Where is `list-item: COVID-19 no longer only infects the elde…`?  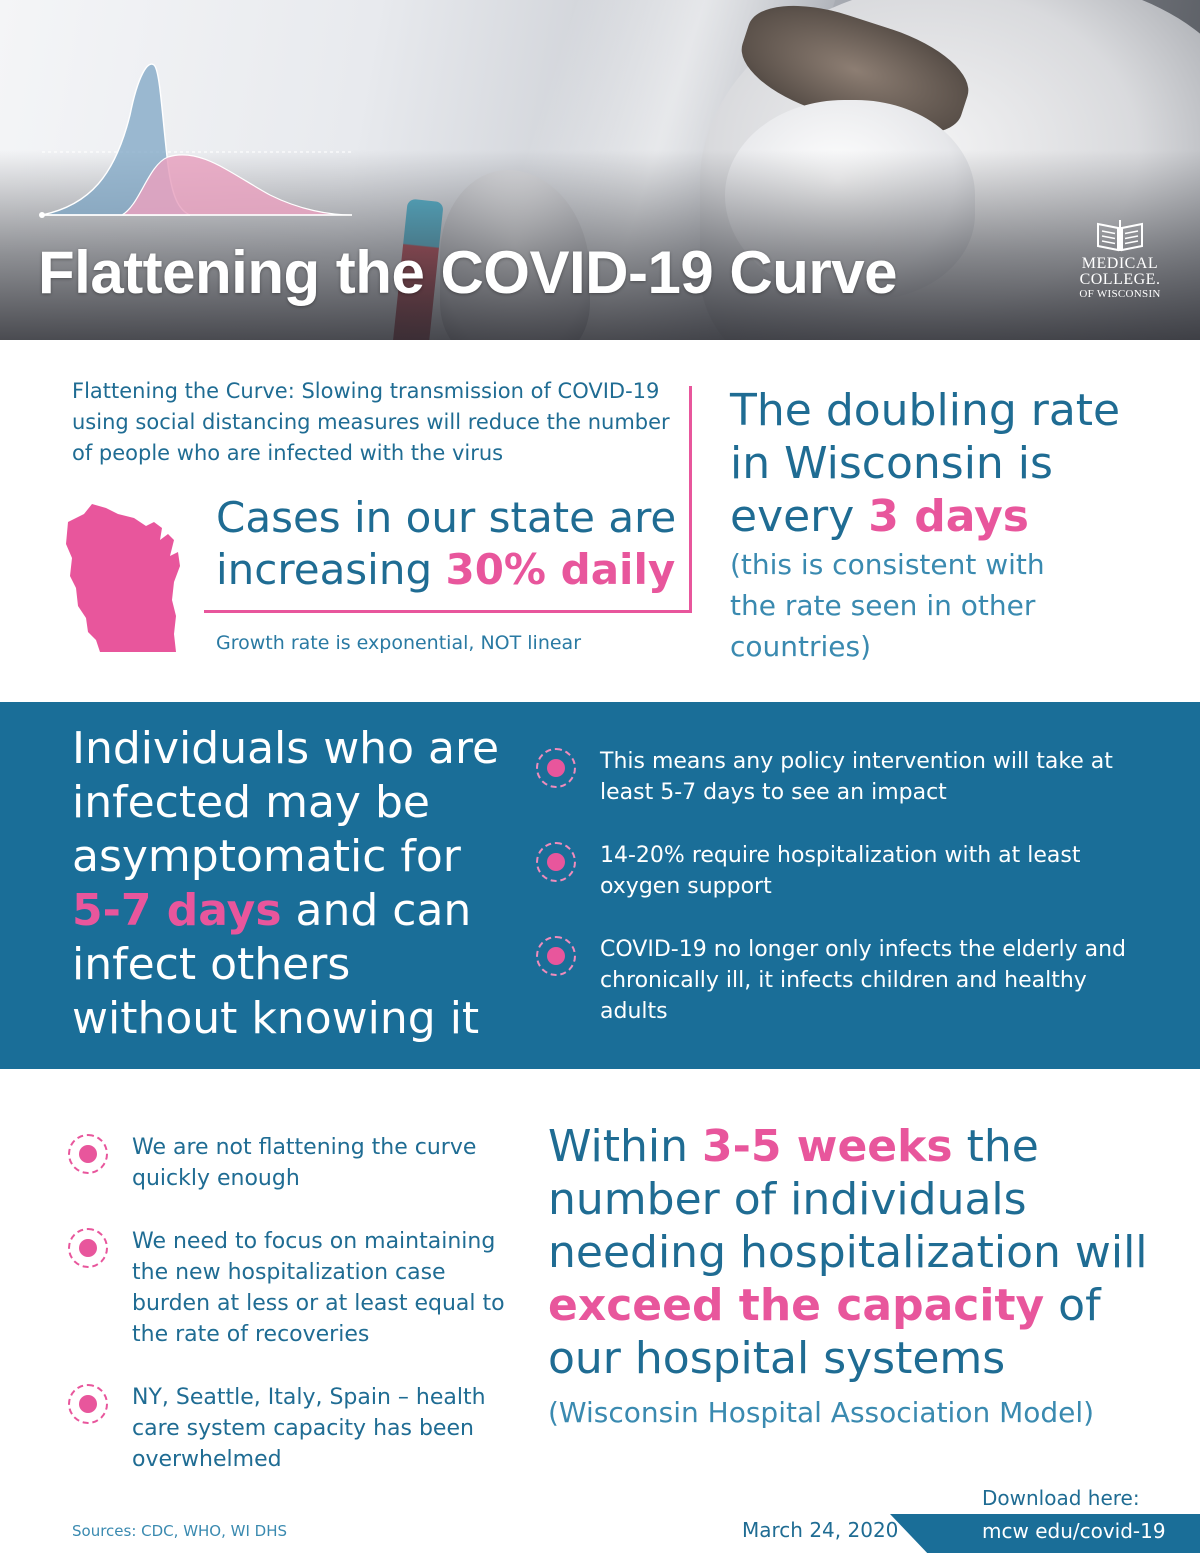
list-item: COVID-19 no longer only infects the elde… is located at coordinates (836, 980).